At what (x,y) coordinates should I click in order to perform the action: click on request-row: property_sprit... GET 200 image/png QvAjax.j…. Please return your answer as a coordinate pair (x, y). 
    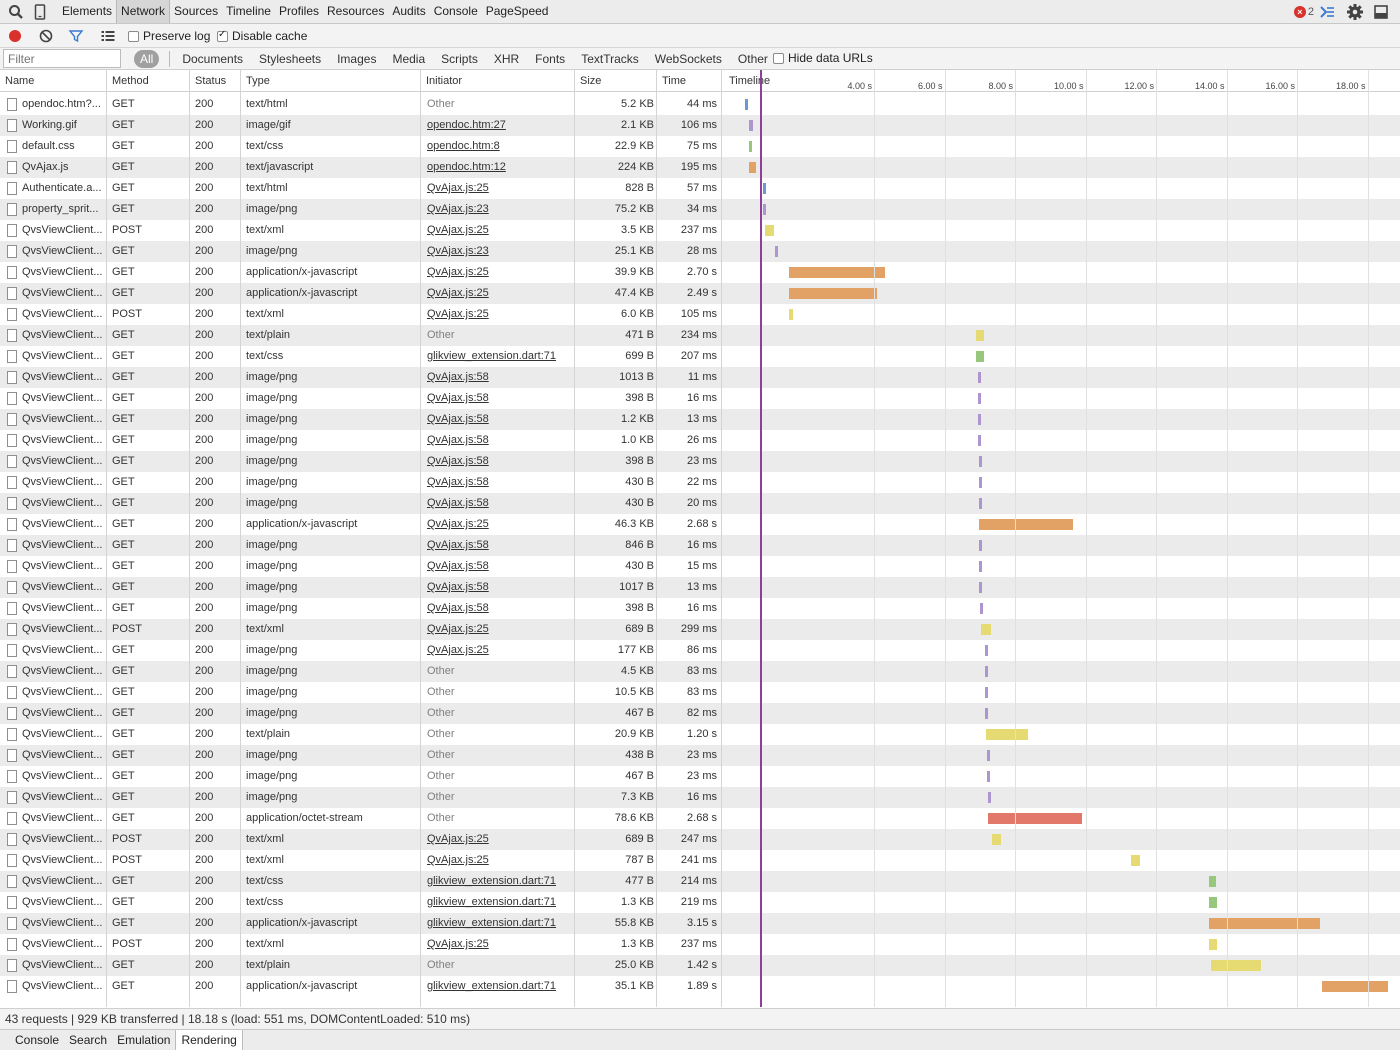
    Looking at the image, I should click on (700, 209).